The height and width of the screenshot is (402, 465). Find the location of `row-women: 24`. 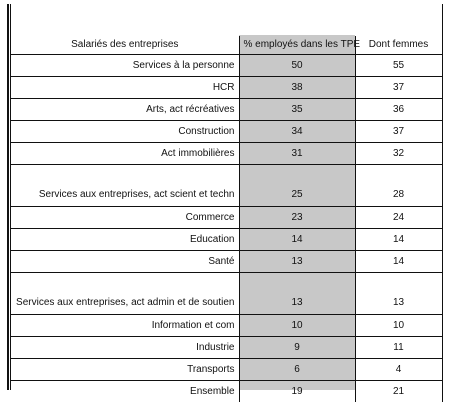

row-women: 24 is located at coordinates (398, 218).